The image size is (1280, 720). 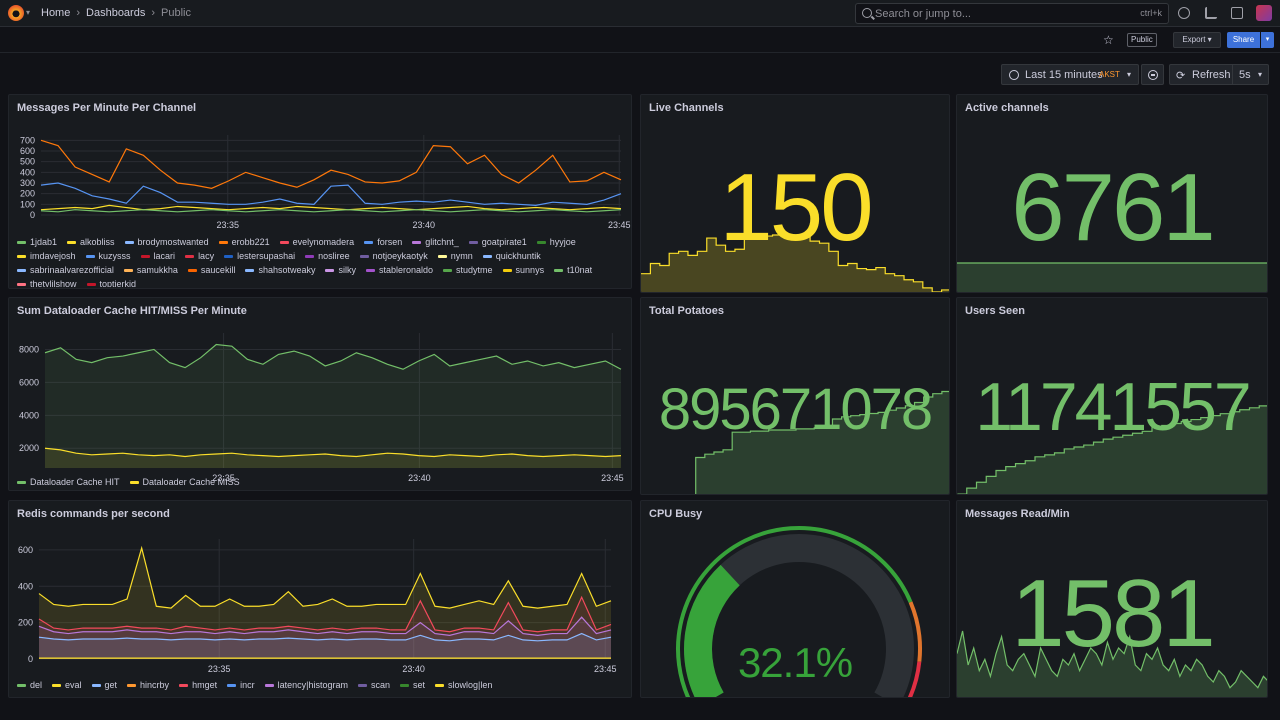 What do you see at coordinates (68, 482) in the screenshot?
I see `legend-item: Dataloader Cache HIT` at bounding box center [68, 482].